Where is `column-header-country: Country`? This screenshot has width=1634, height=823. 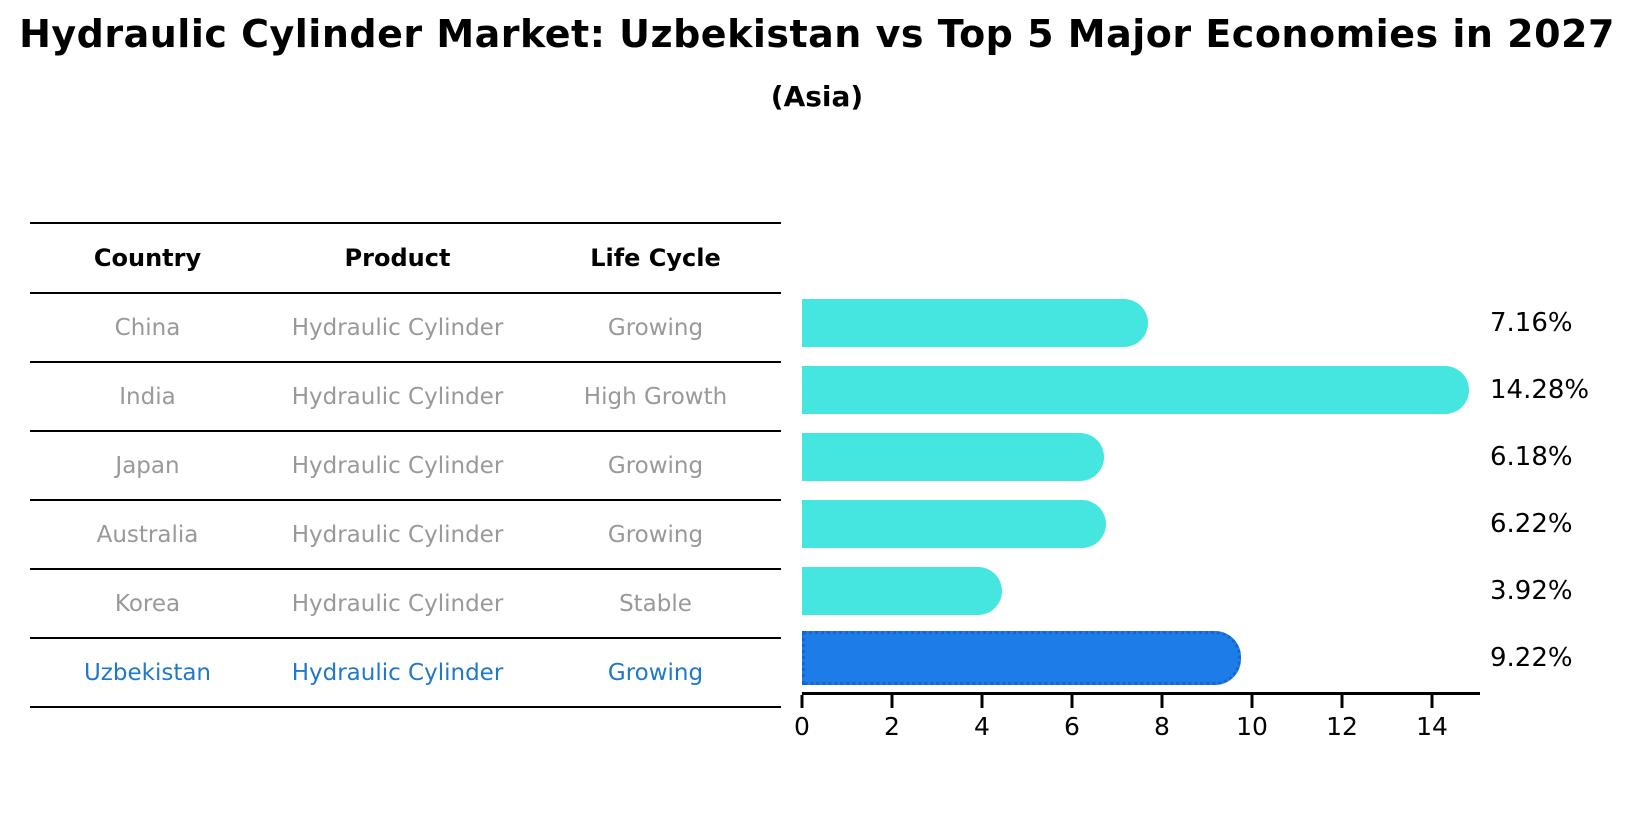 column-header-country: Country is located at coordinates (147, 258).